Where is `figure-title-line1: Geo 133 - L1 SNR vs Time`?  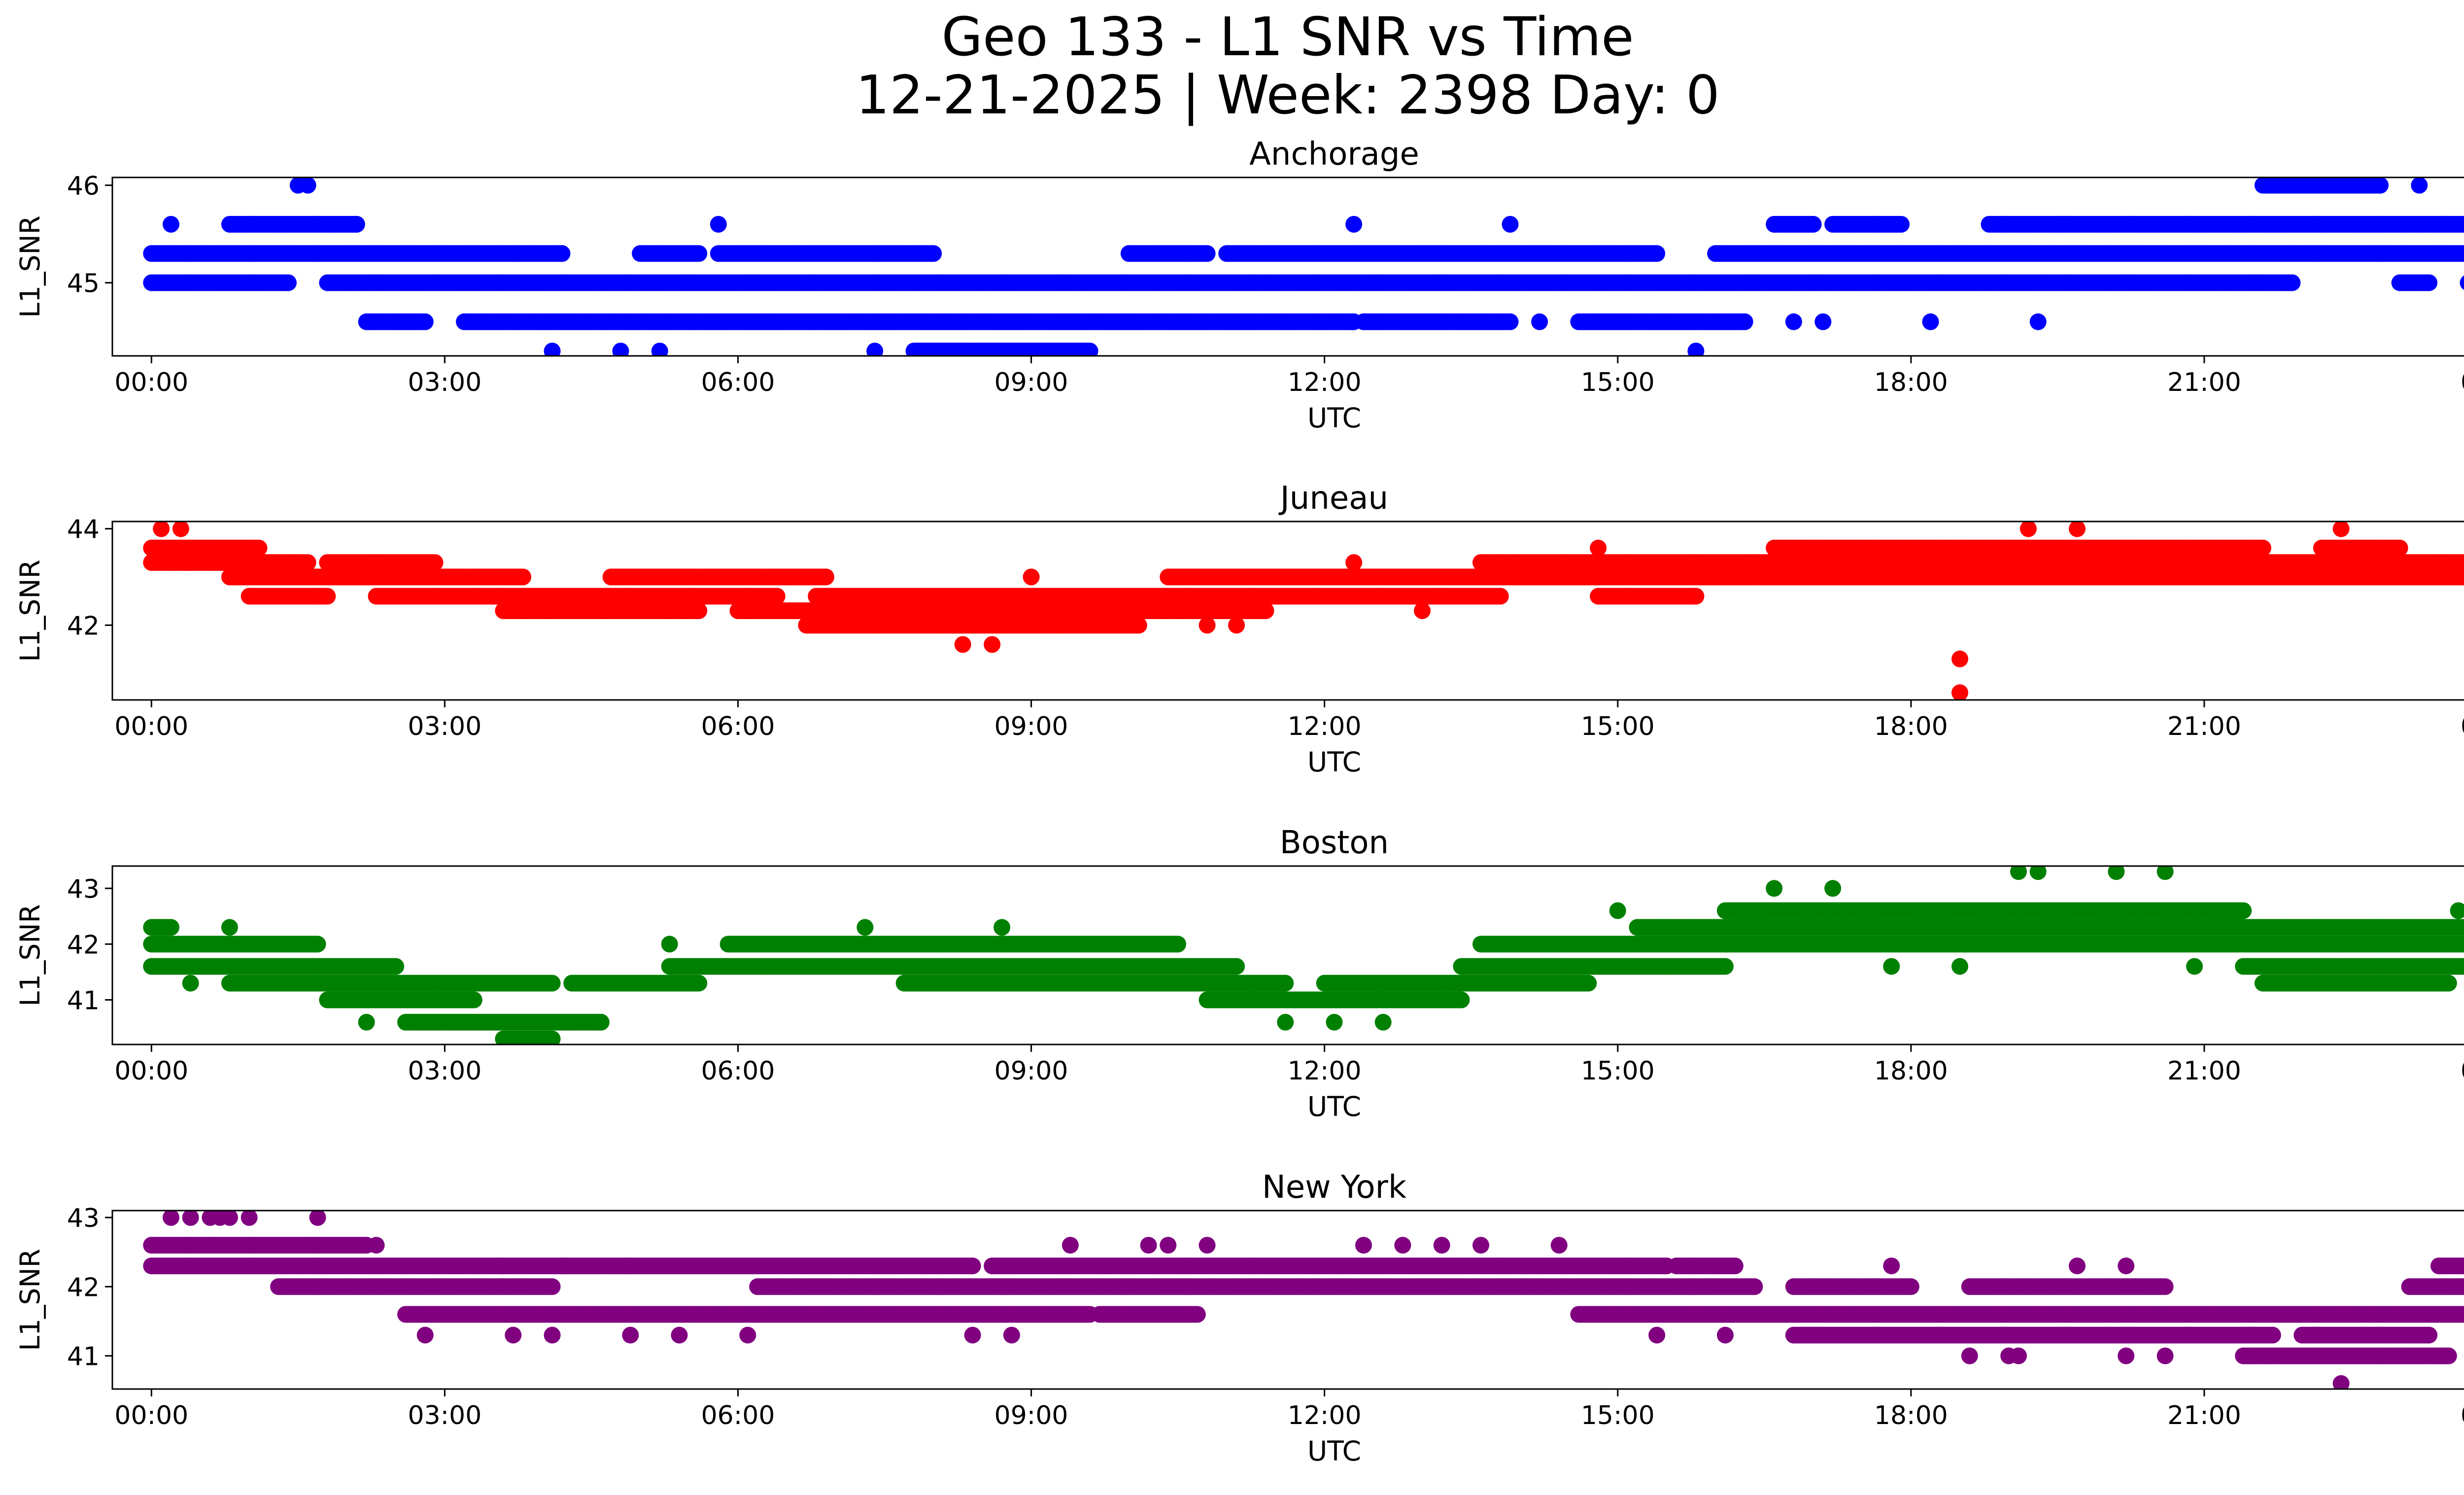
figure-title-line1: Geo 133 - L1 SNR vs Time is located at coordinates (1287, 37).